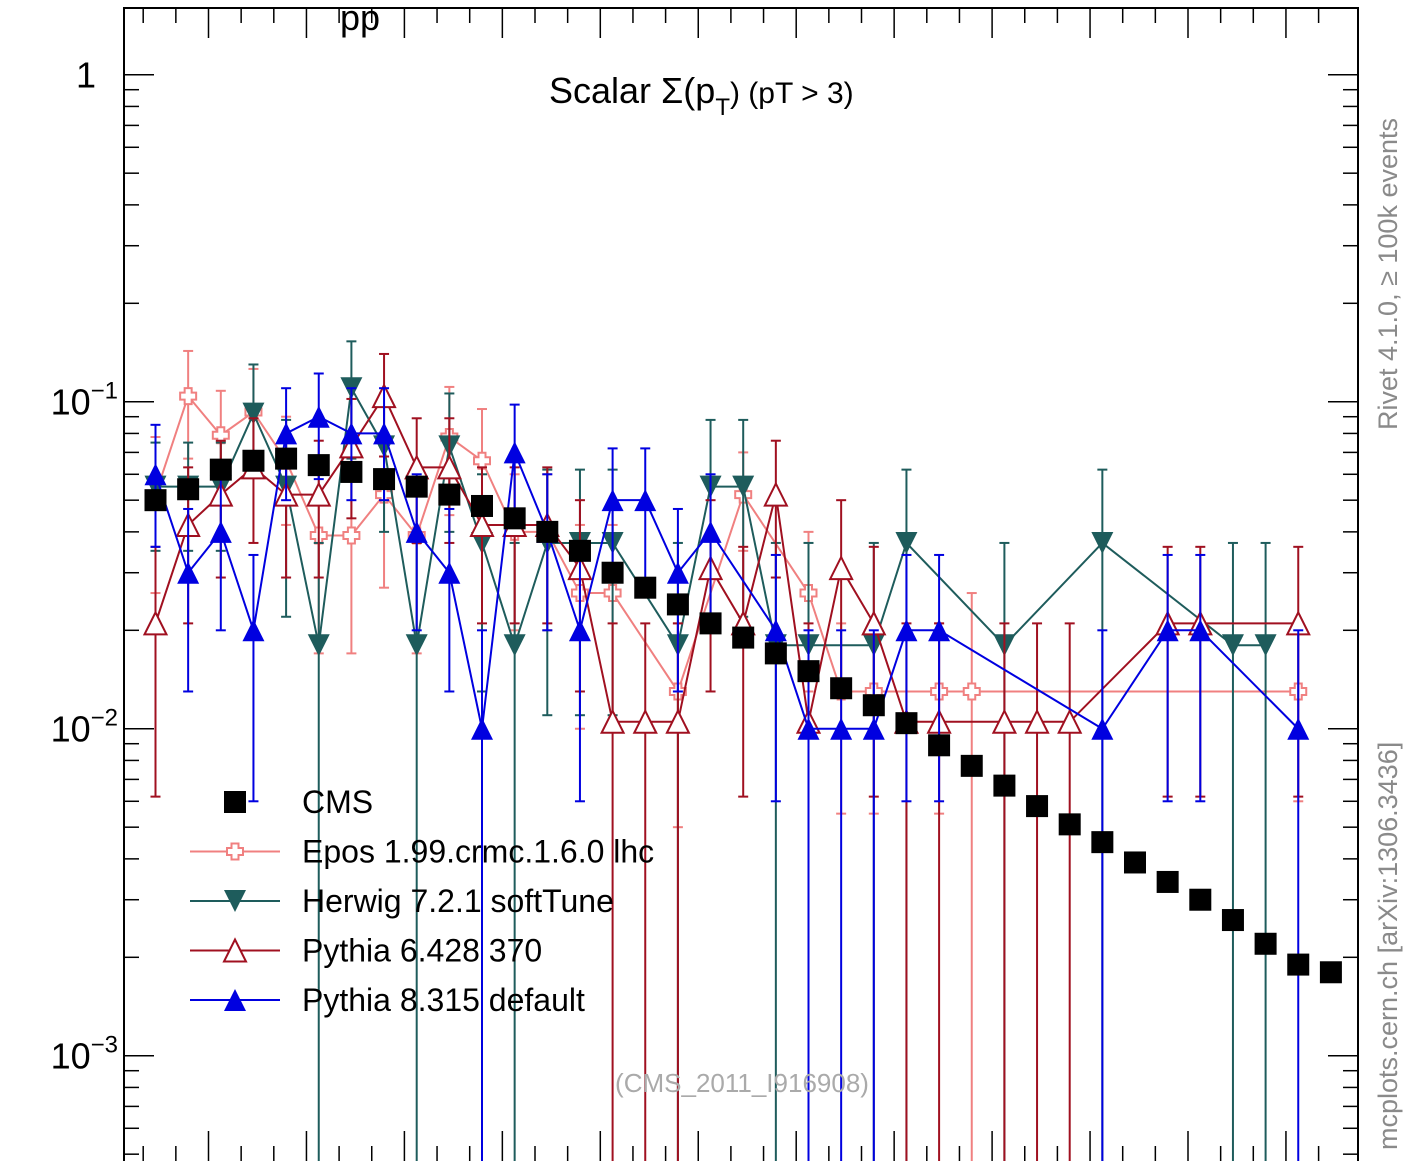  Describe the element at coordinates (402, 901) in the screenshot. I see `legend-entry-herwig-7-2-1-softtune: Herwig 7.2.1 softTune` at that location.